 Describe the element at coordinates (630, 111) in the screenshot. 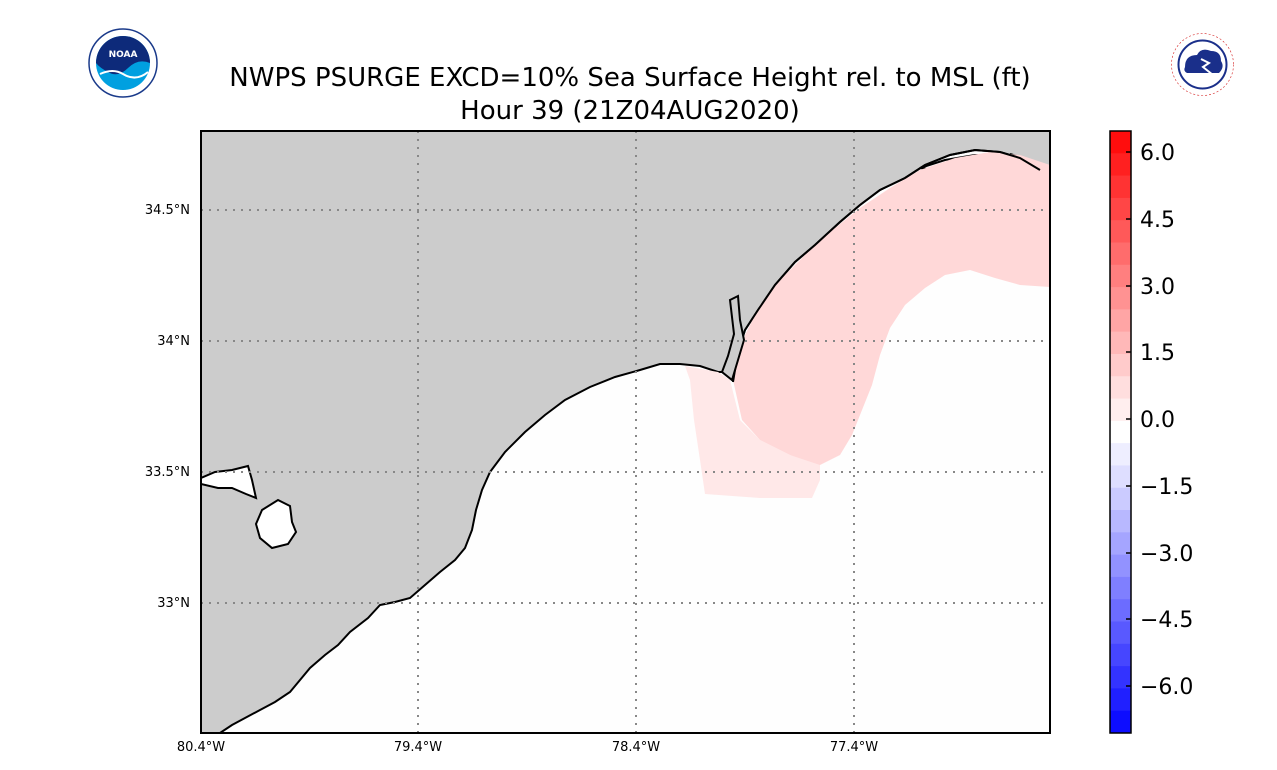

I see `chart-subtitle: Hour 39 (21Z04AUG2020)` at that location.